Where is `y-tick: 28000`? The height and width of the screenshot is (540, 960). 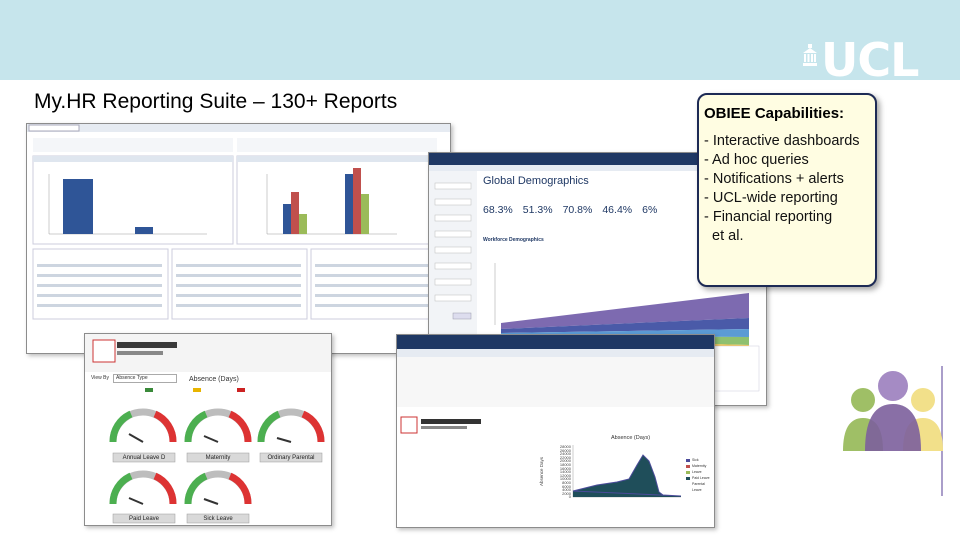
y-tick: 28000 is located at coordinates (565, 446).